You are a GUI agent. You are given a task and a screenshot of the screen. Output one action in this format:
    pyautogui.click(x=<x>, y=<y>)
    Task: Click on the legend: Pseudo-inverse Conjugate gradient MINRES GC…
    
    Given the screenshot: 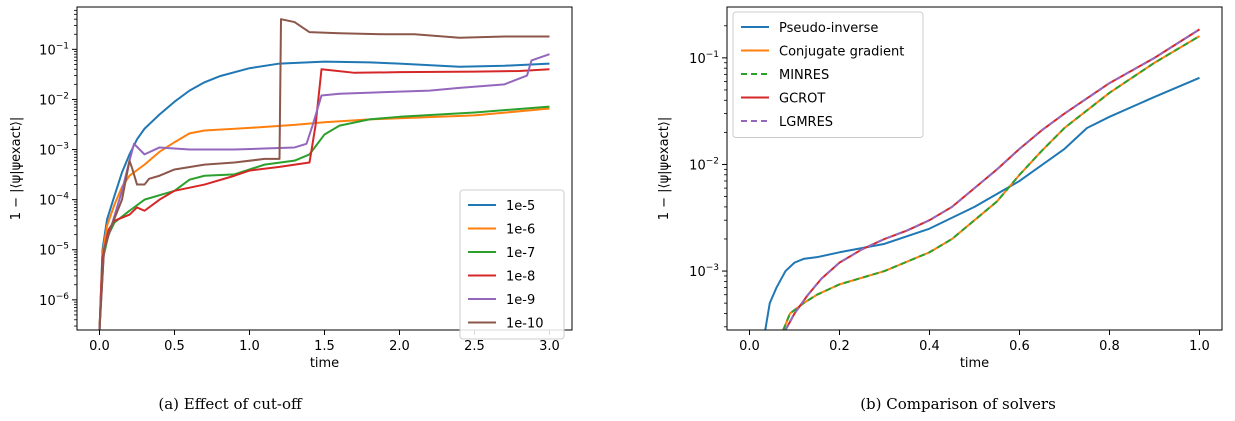 What is the action you would take?
    pyautogui.click(x=828, y=74)
    